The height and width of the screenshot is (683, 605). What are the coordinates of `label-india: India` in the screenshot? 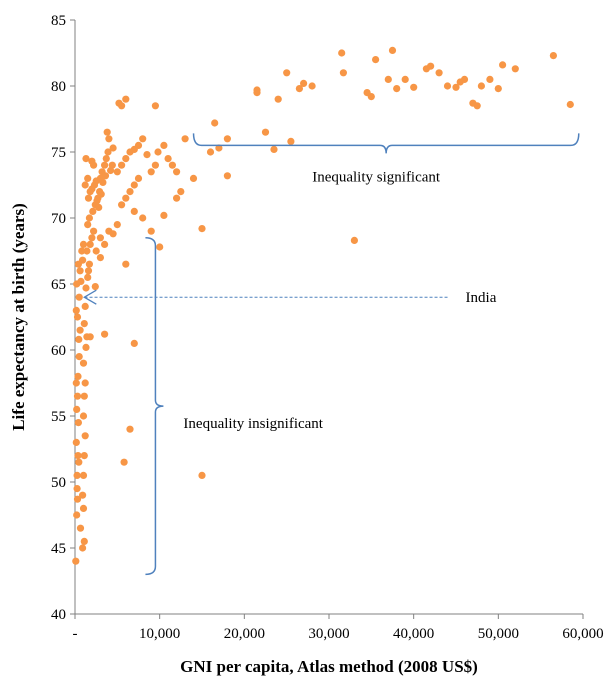 It's located at (481, 298).